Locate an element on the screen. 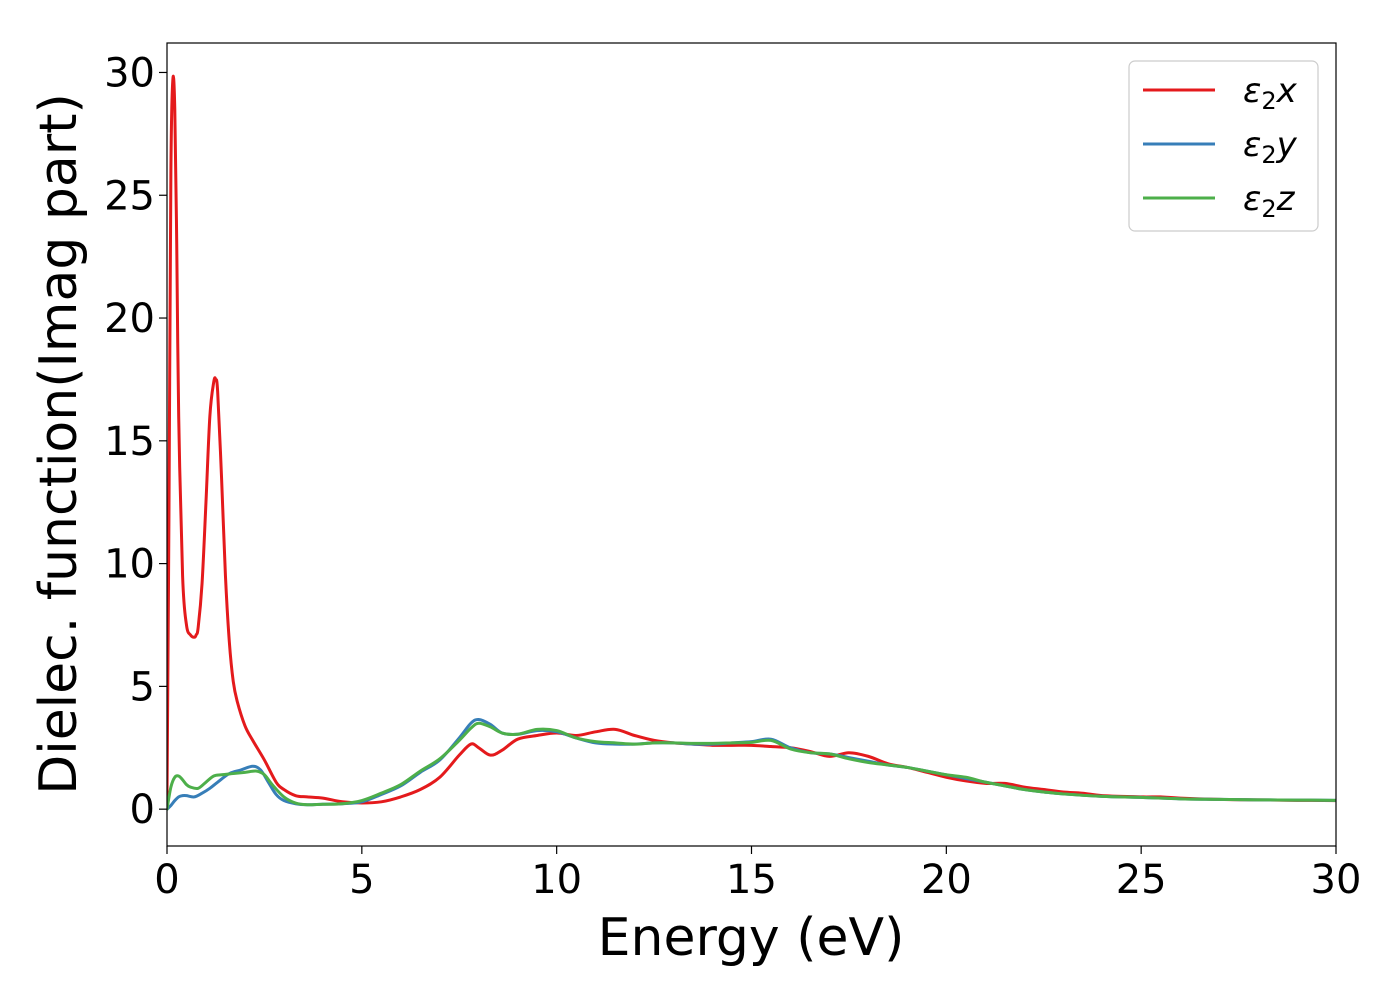 This screenshot has height=1004, width=1400. x-tick-label: 0 is located at coordinates (166, 880).